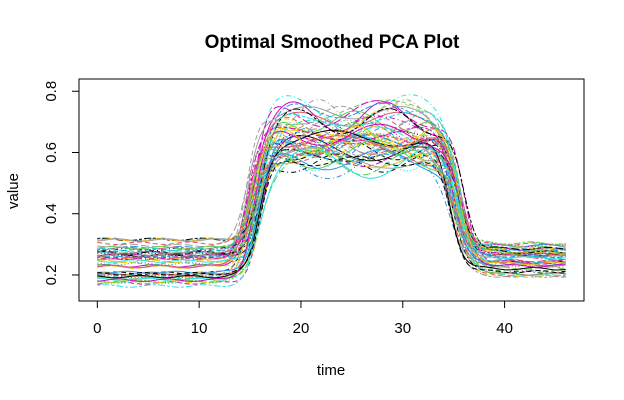  I want to click on y-tick-label: 0.6, so click(51, 152).